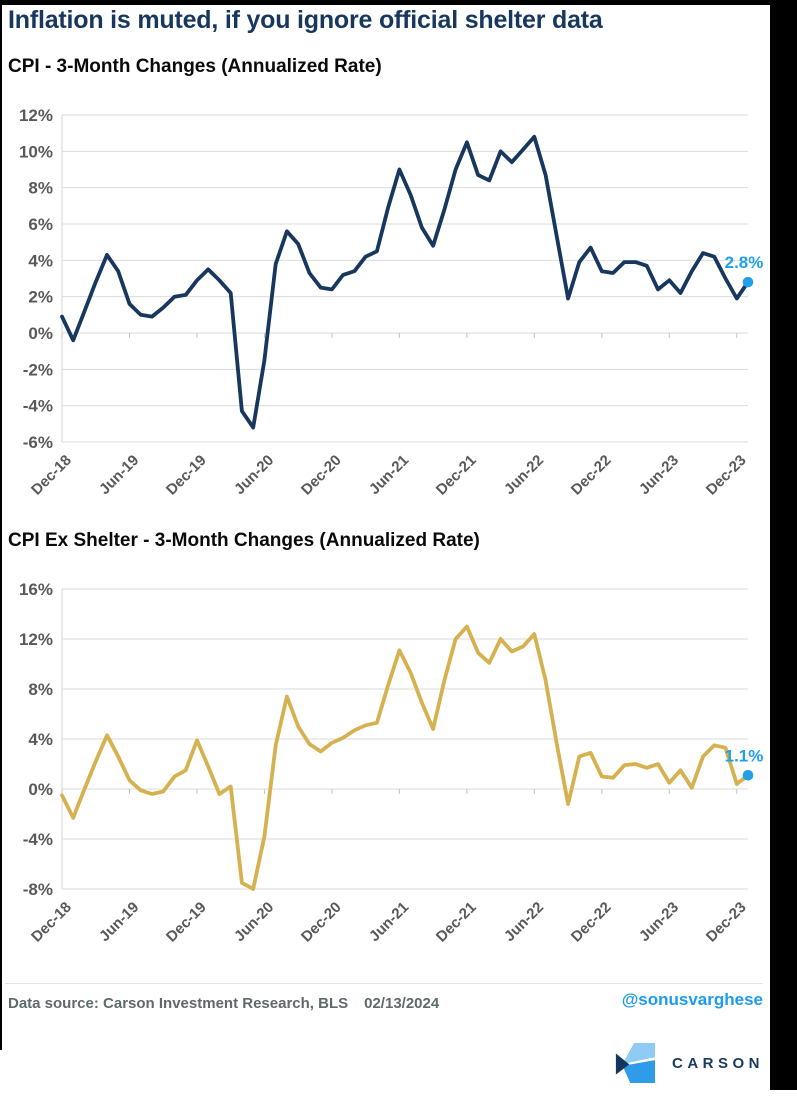 The width and height of the screenshot is (797, 1100). What do you see at coordinates (783, 545) in the screenshot?
I see `screenshot-border-right` at bounding box center [783, 545].